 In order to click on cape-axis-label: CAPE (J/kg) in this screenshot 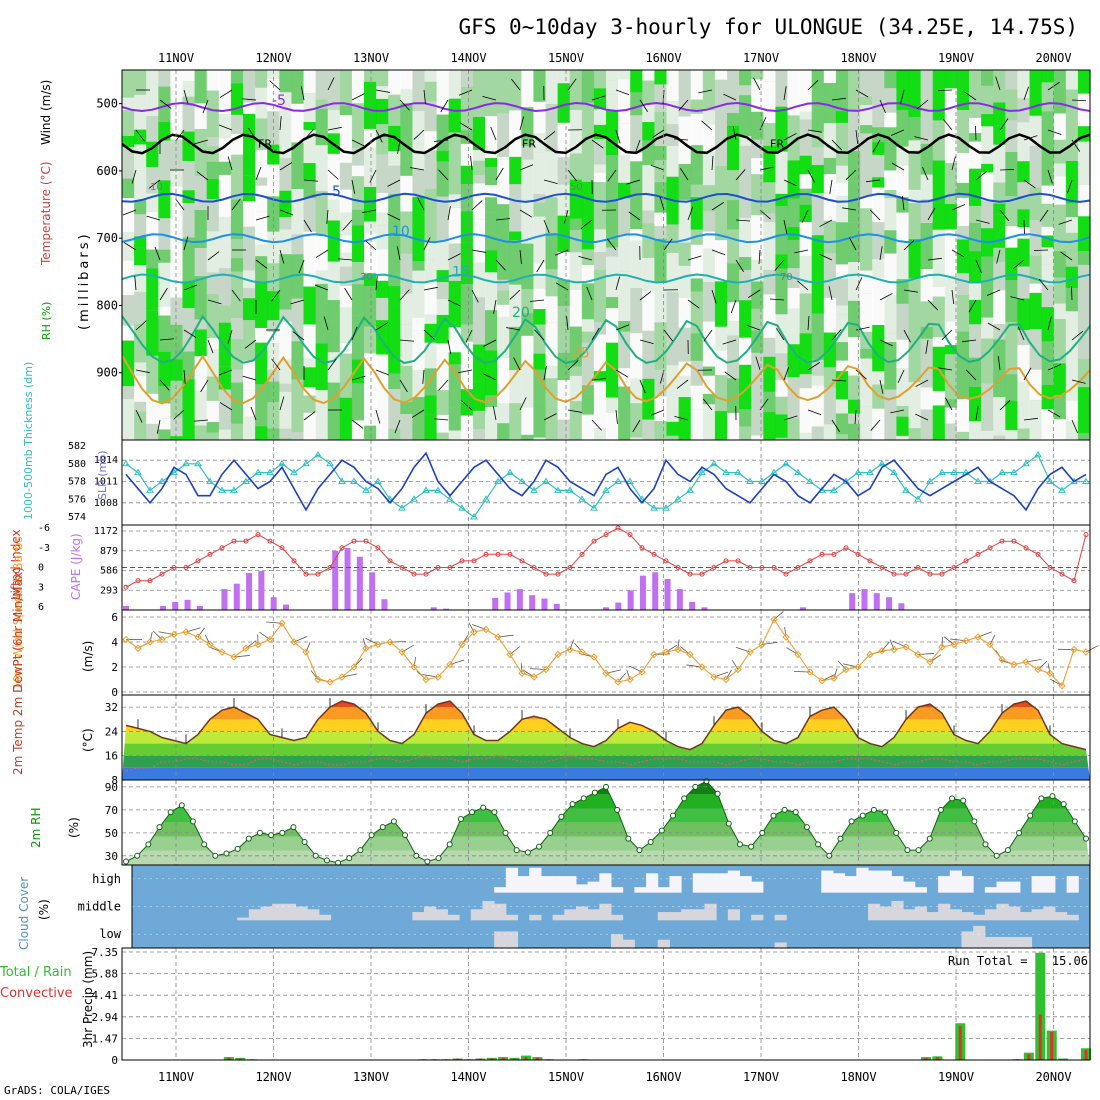, I will do `click(76, 566)`.